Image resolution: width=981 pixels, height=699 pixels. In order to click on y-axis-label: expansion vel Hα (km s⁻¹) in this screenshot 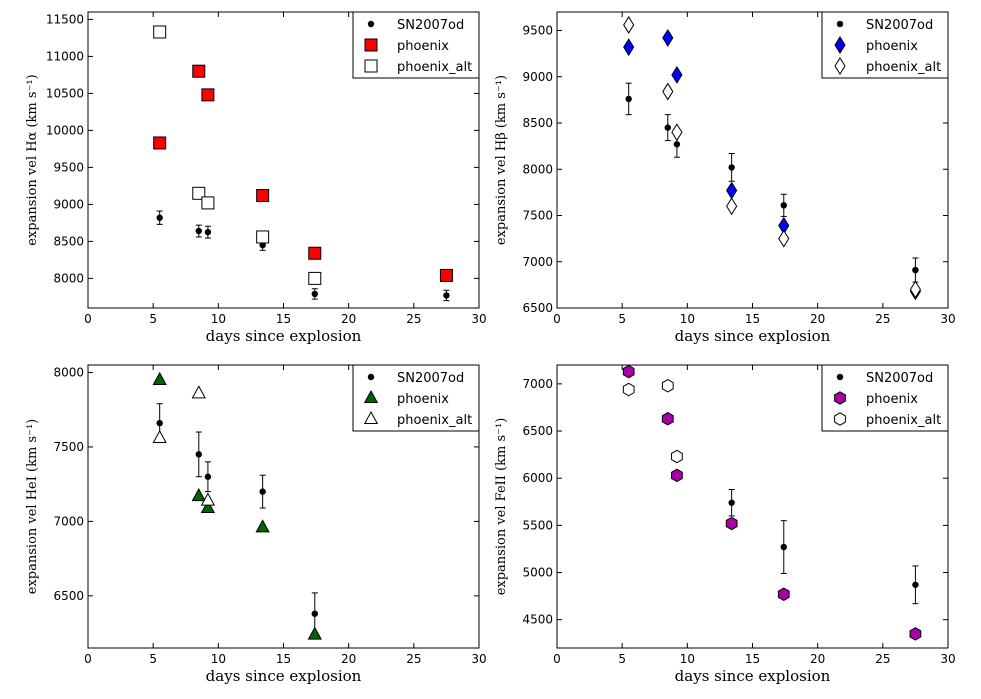, I will do `click(32, 159)`.